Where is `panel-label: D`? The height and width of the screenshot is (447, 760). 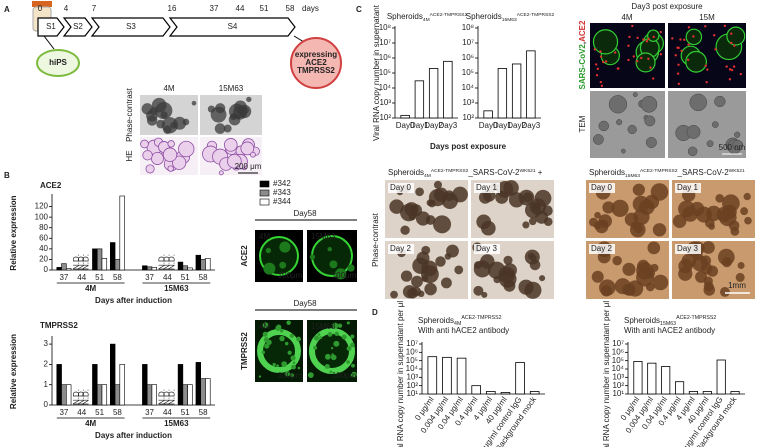 panel-label: D is located at coordinates (375, 312).